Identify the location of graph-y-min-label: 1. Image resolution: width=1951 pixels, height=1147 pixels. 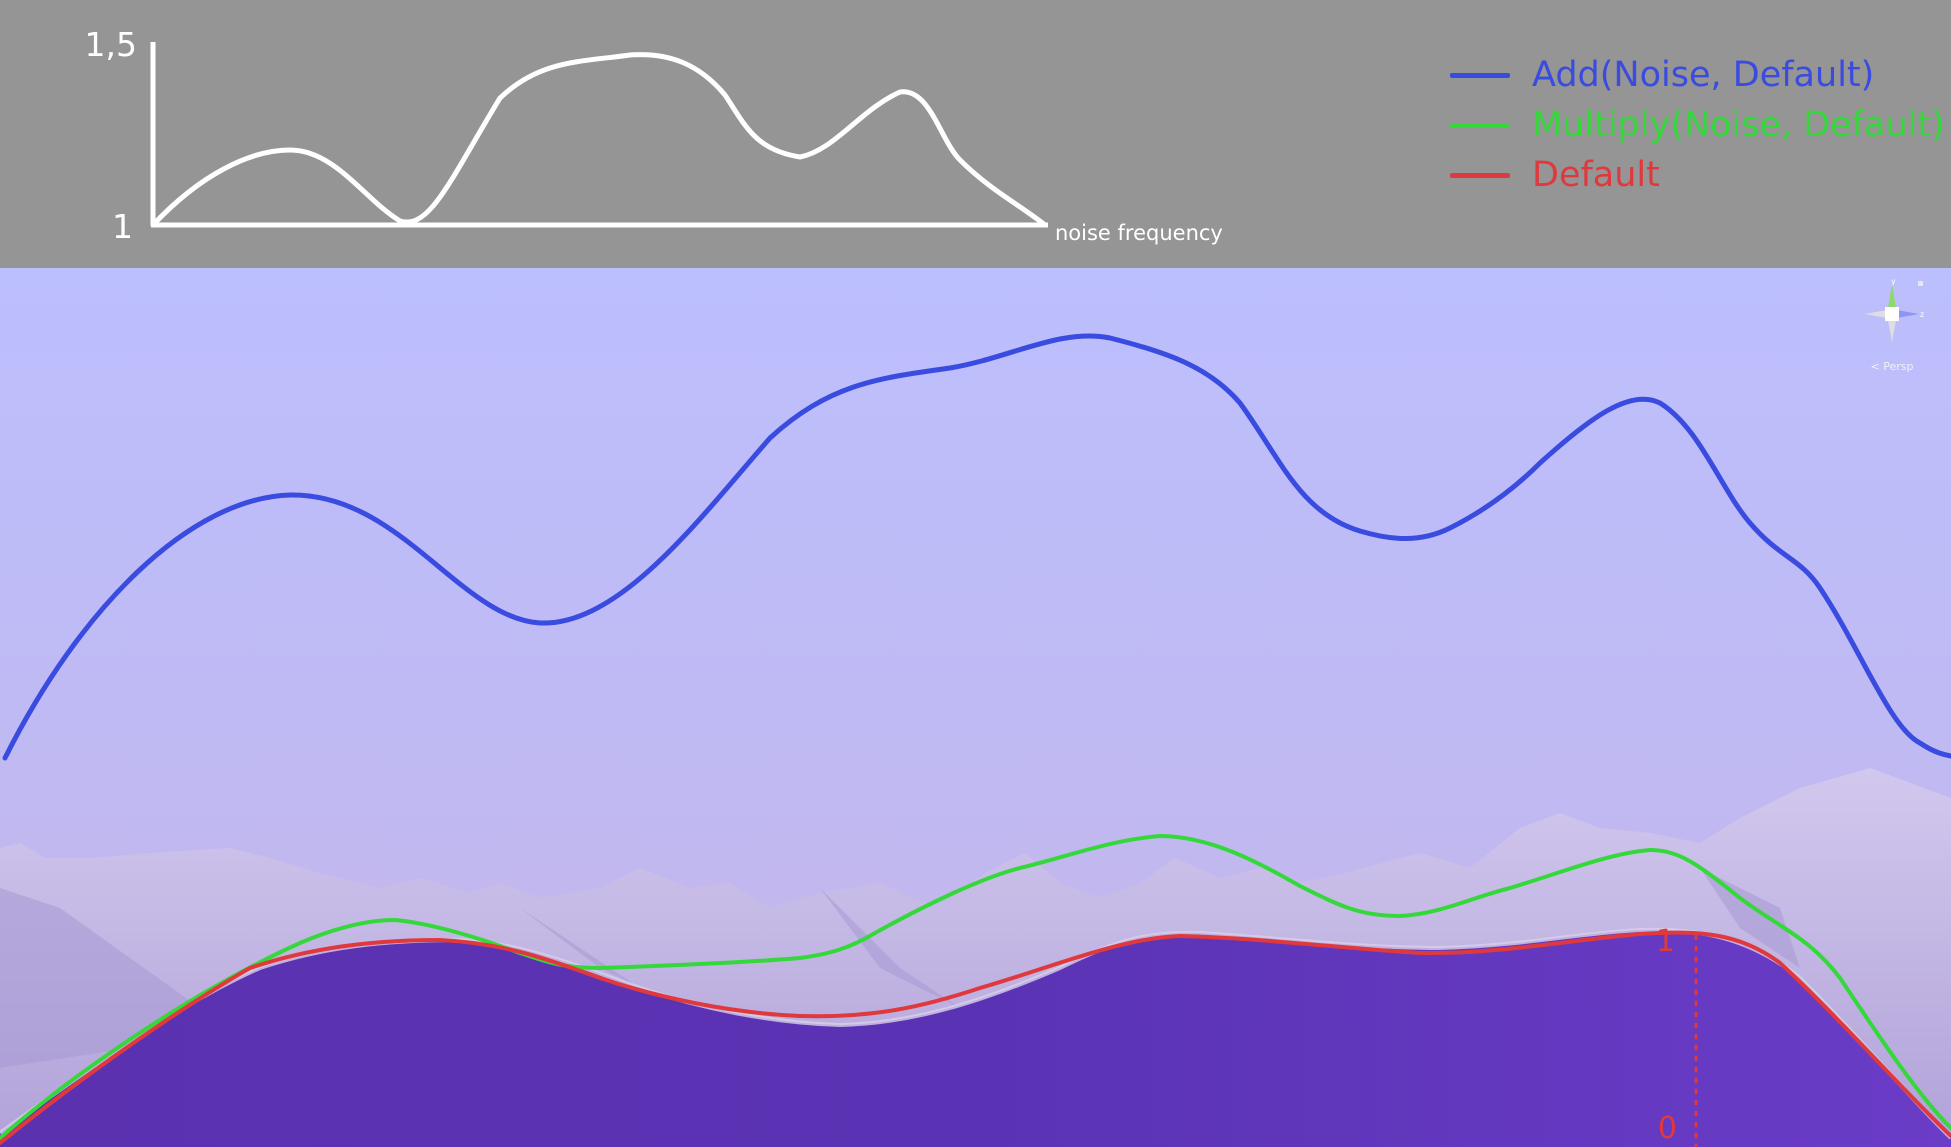
(122, 226).